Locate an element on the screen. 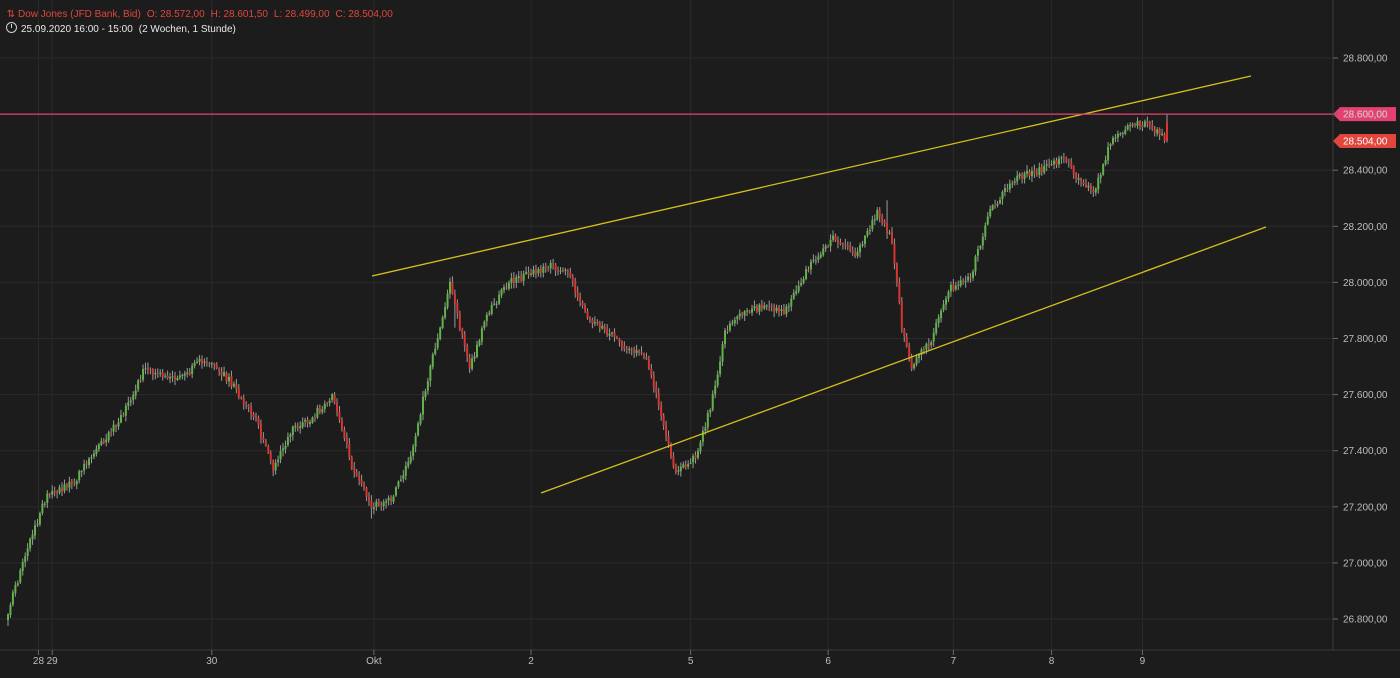  time-axis: 28 29 30 Okt 2 5 6 7 8 9 is located at coordinates (589, 658).